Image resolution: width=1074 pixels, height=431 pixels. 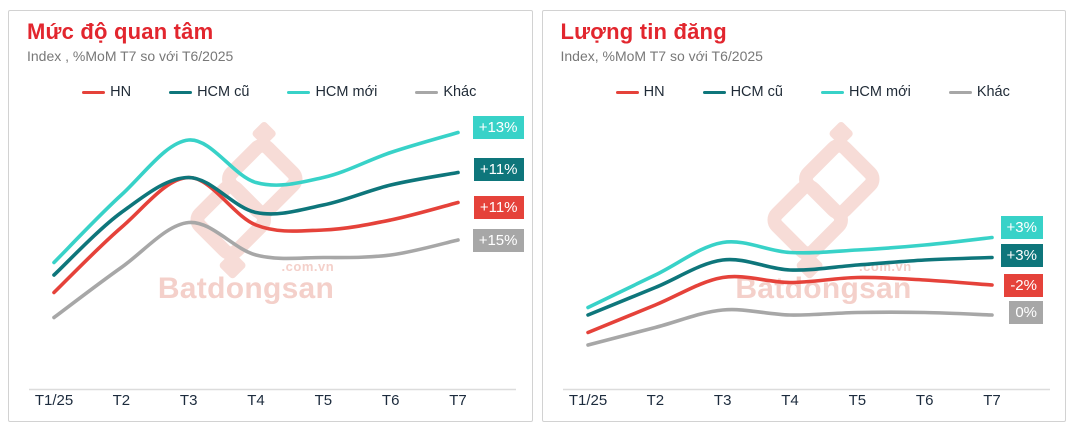 I want to click on end-label-chip-Khác: +15%, so click(x=498, y=240).